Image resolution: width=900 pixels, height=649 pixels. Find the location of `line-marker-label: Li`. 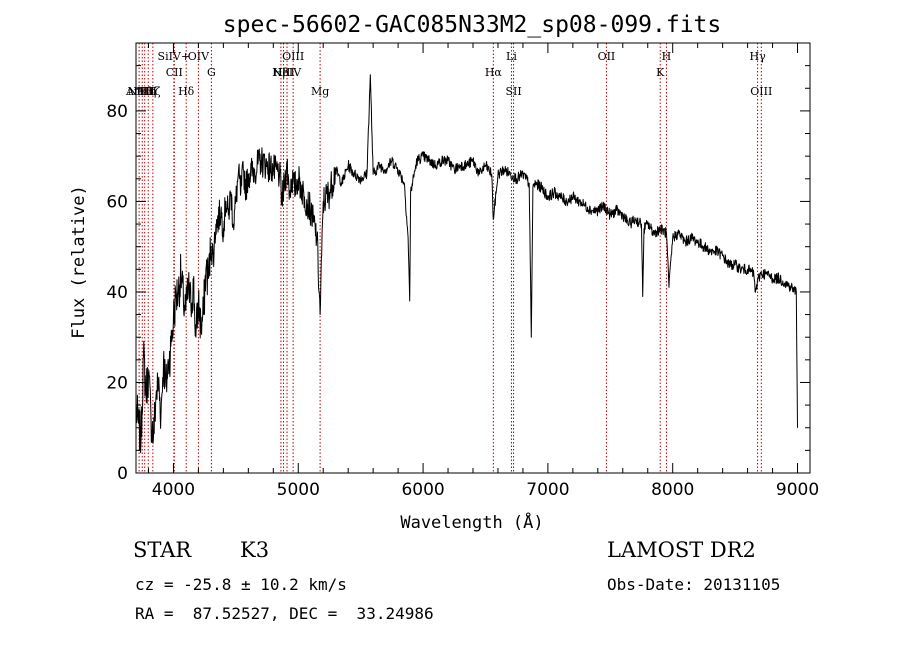

line-marker-label: Li is located at coordinates (511, 56).